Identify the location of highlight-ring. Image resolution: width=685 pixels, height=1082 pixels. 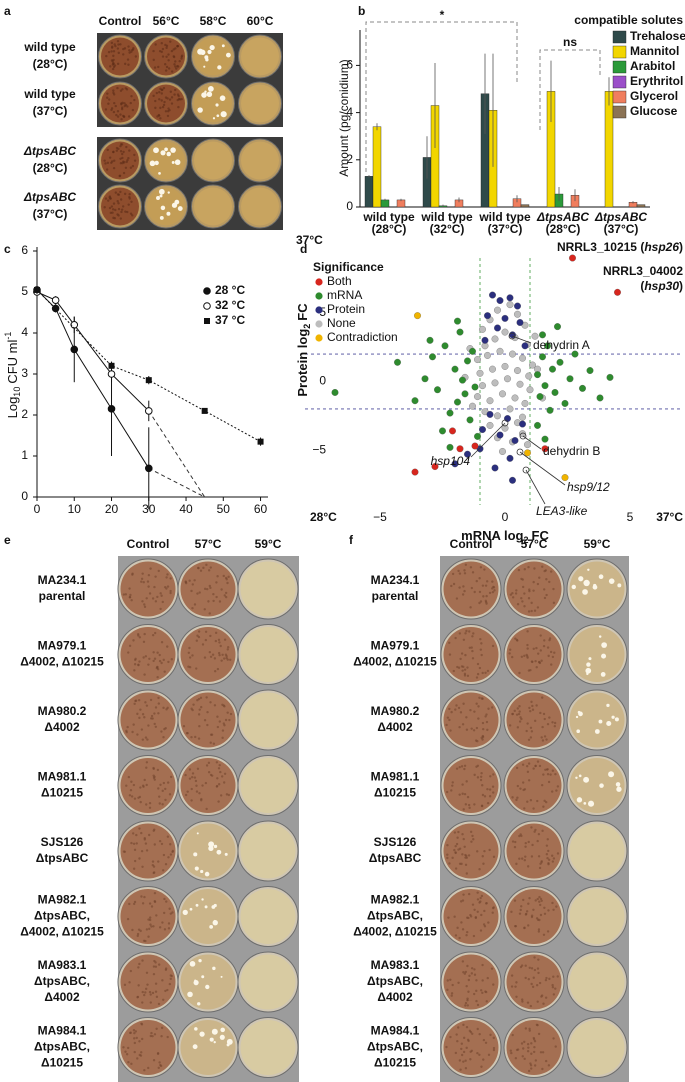
(512, 336).